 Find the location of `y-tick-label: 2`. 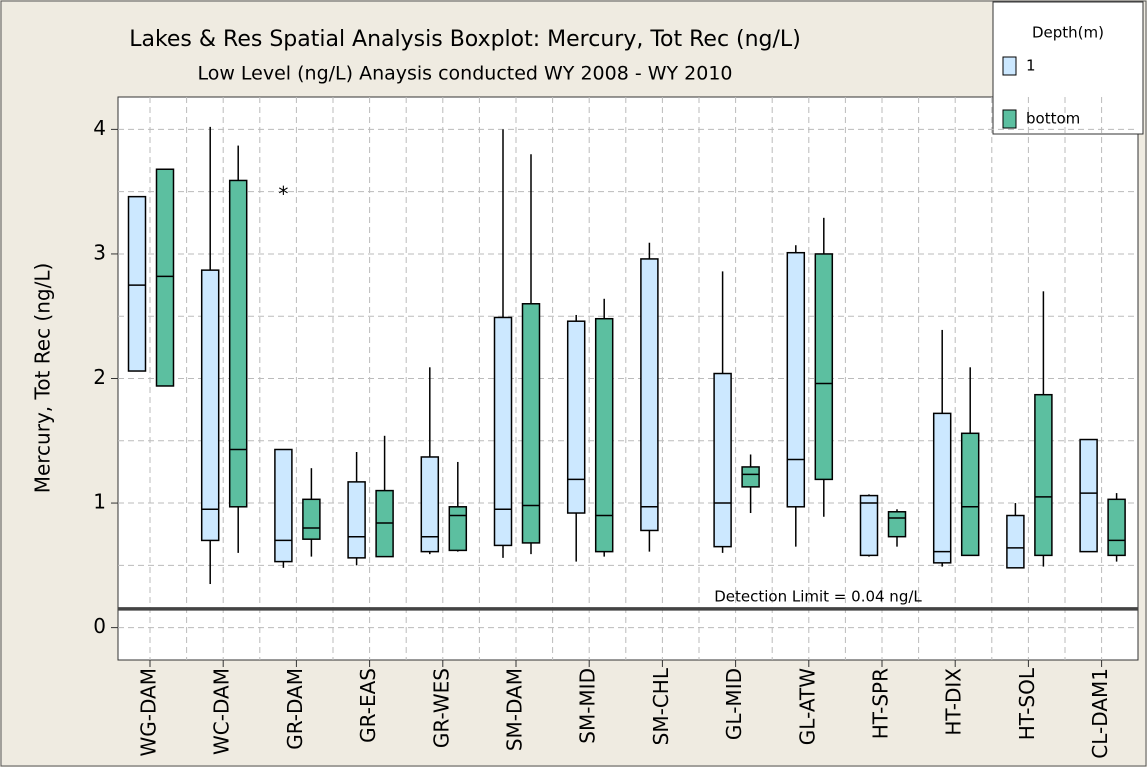

y-tick-label: 2 is located at coordinates (99, 377).